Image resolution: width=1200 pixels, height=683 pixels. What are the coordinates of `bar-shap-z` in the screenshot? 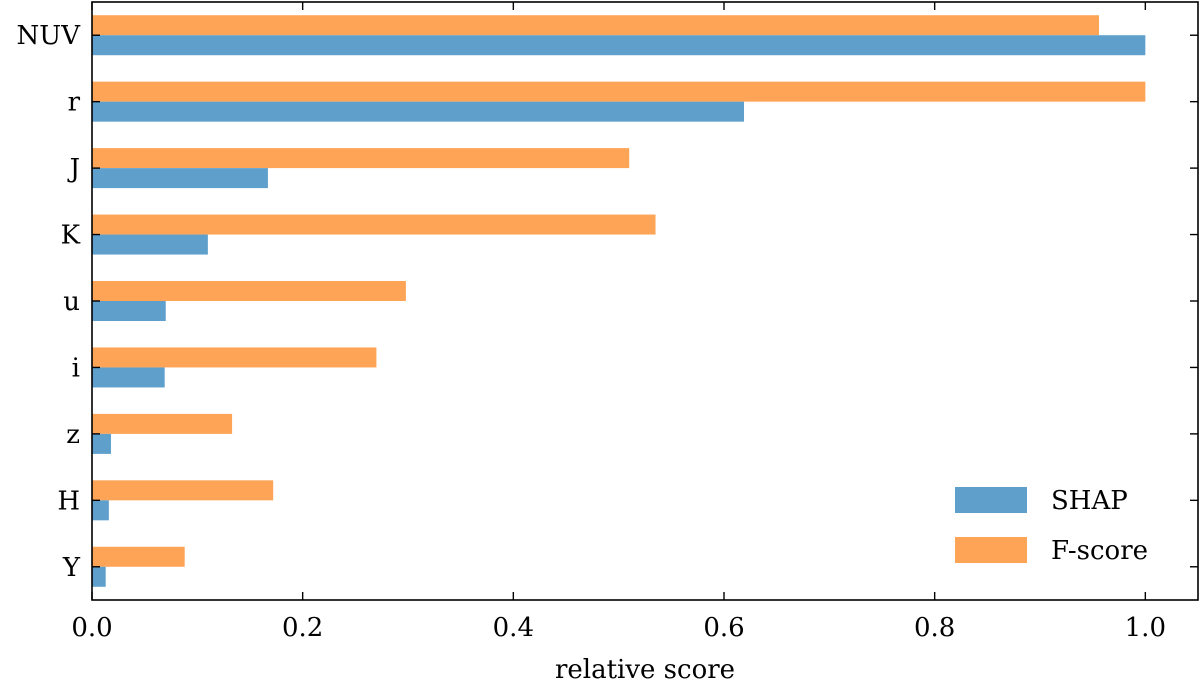 It's located at (101, 443).